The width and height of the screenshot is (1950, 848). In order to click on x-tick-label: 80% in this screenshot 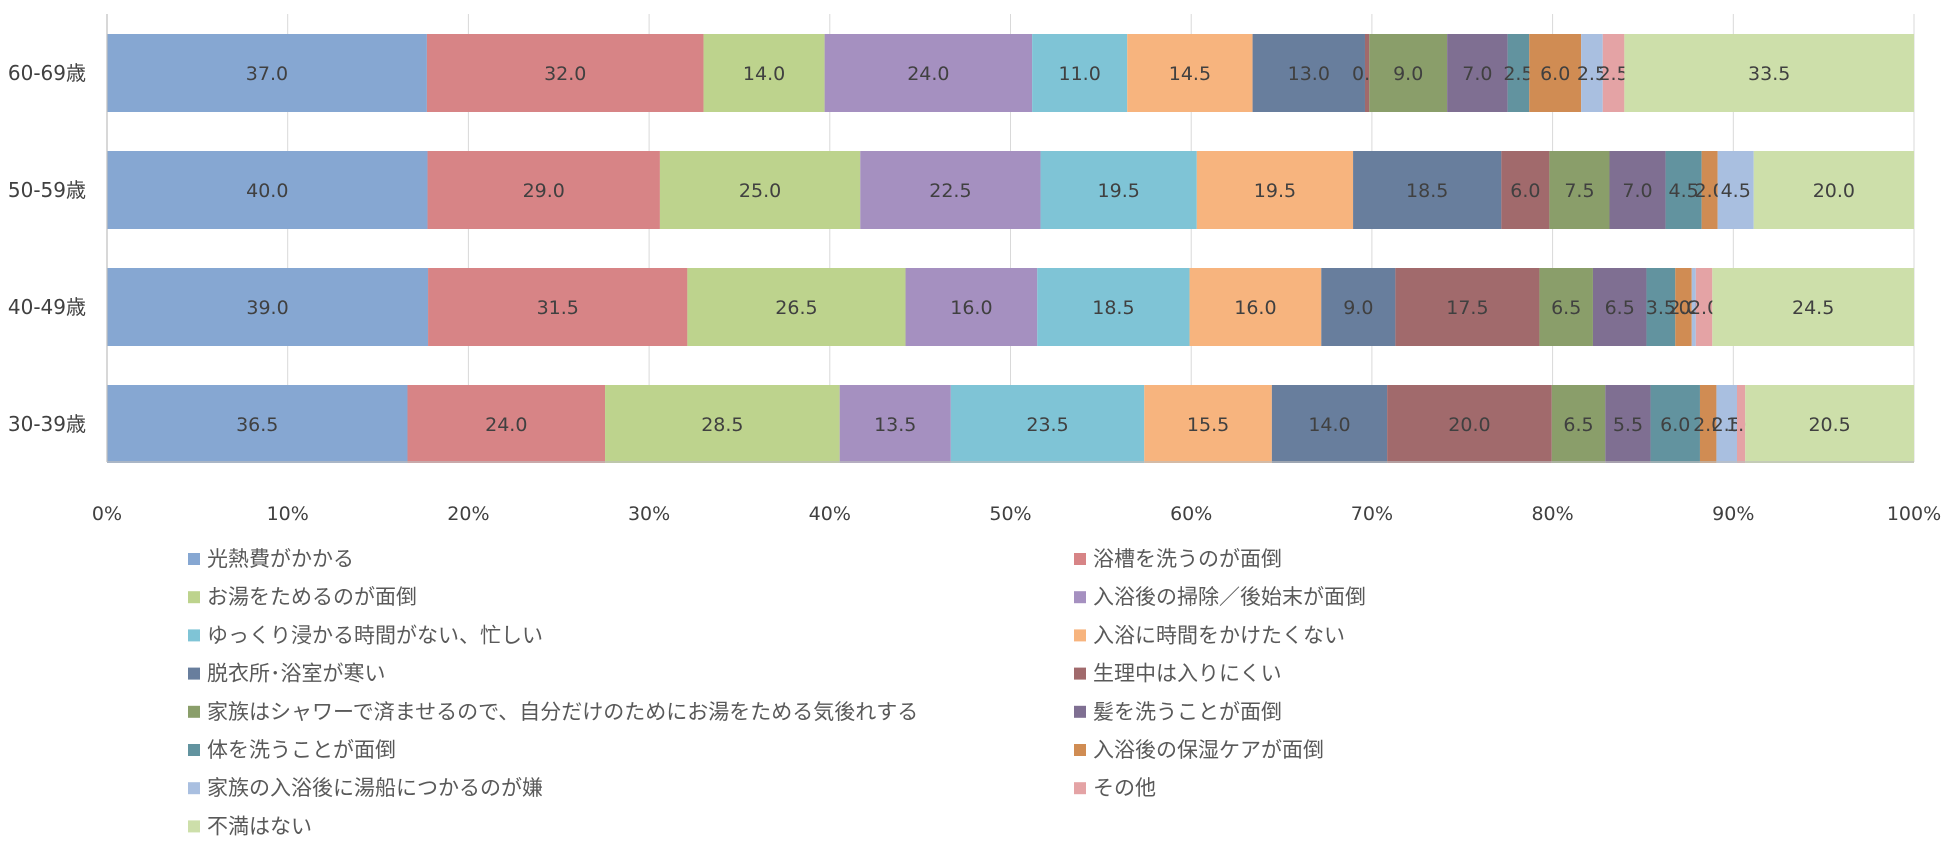, I will do `click(1552, 514)`.